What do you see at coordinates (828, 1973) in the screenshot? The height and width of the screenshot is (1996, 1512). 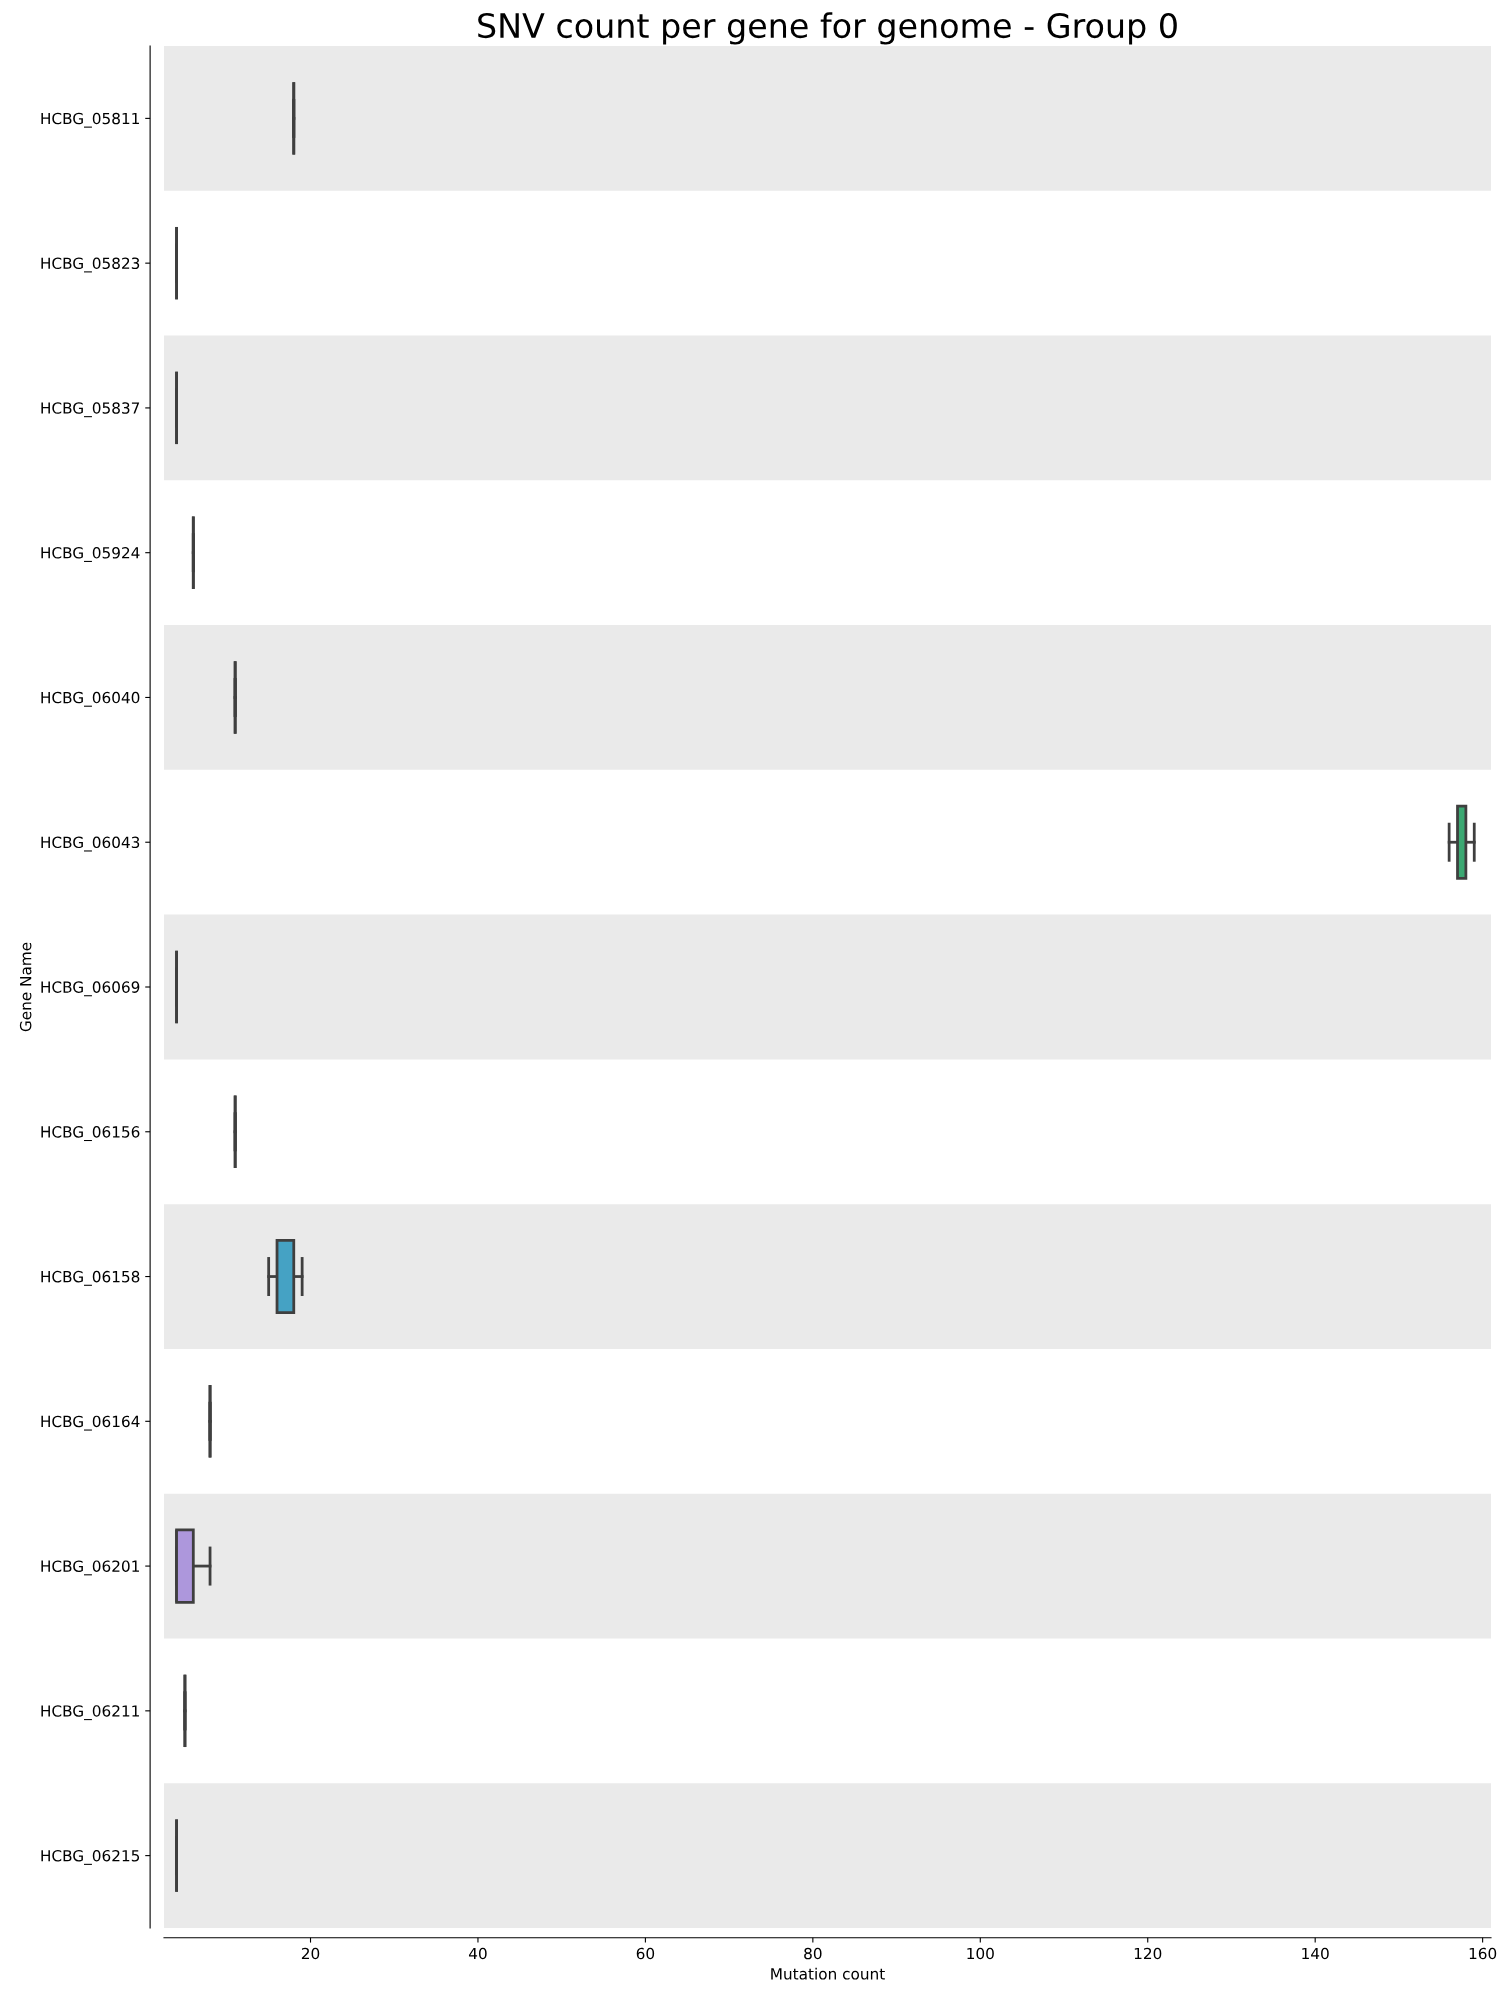 I see `x-axis-title: Mutation count` at bounding box center [828, 1973].